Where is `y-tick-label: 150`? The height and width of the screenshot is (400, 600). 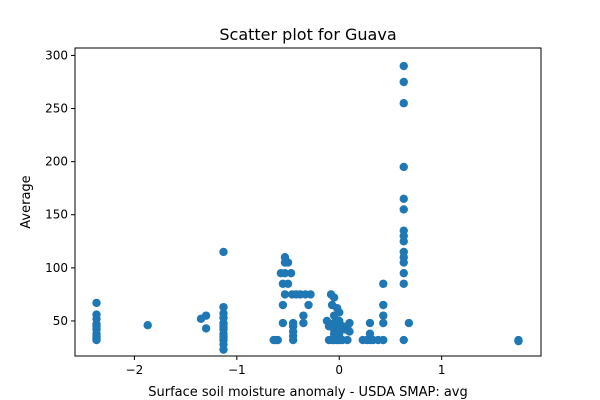 y-tick-label: 150 is located at coordinates (56, 215).